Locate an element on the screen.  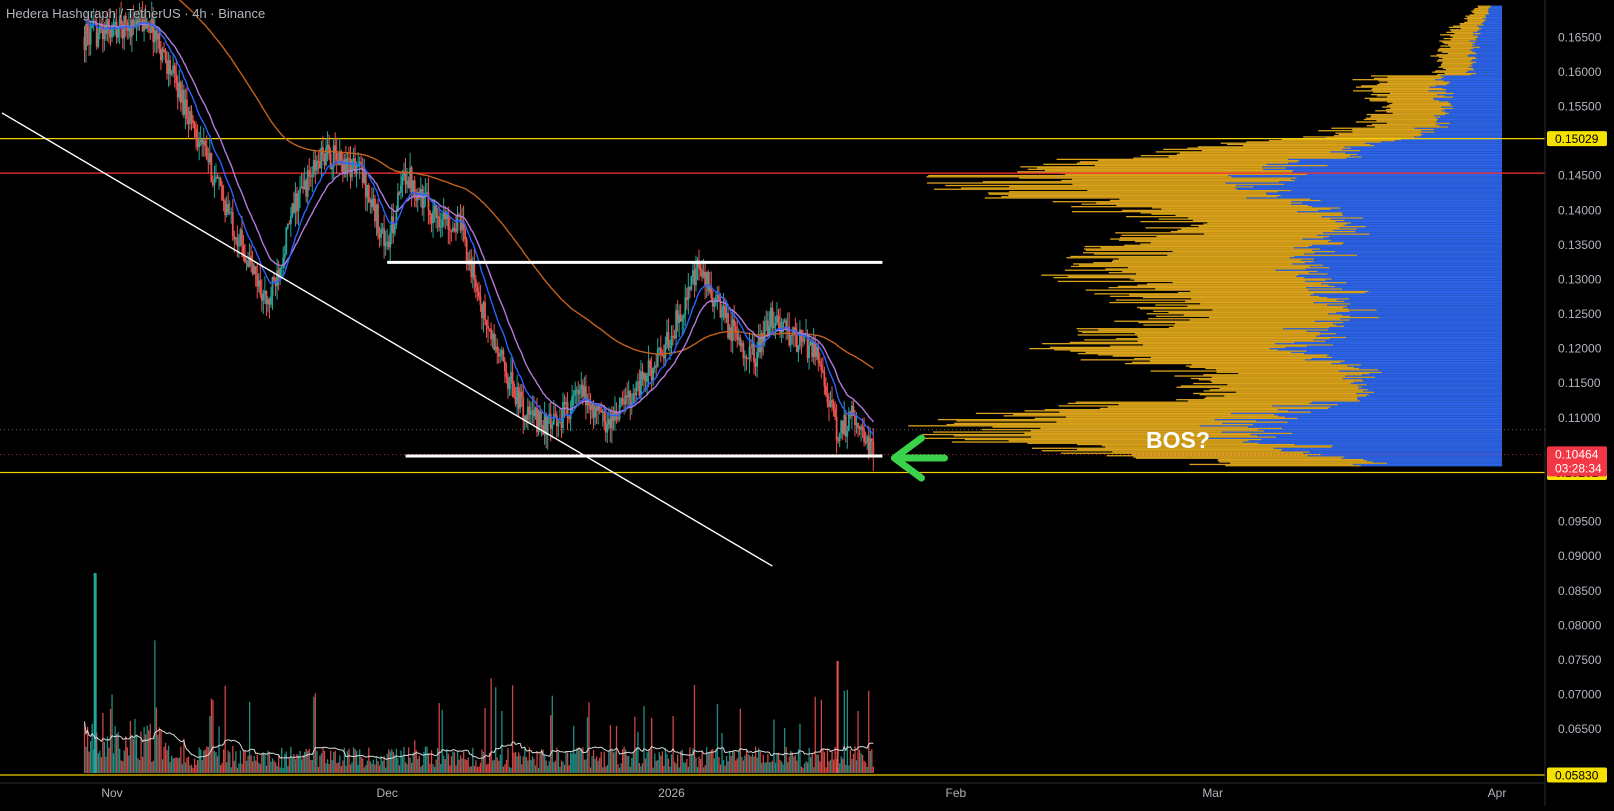
price-tick-label: 0.11500 is located at coordinates (1579, 383).